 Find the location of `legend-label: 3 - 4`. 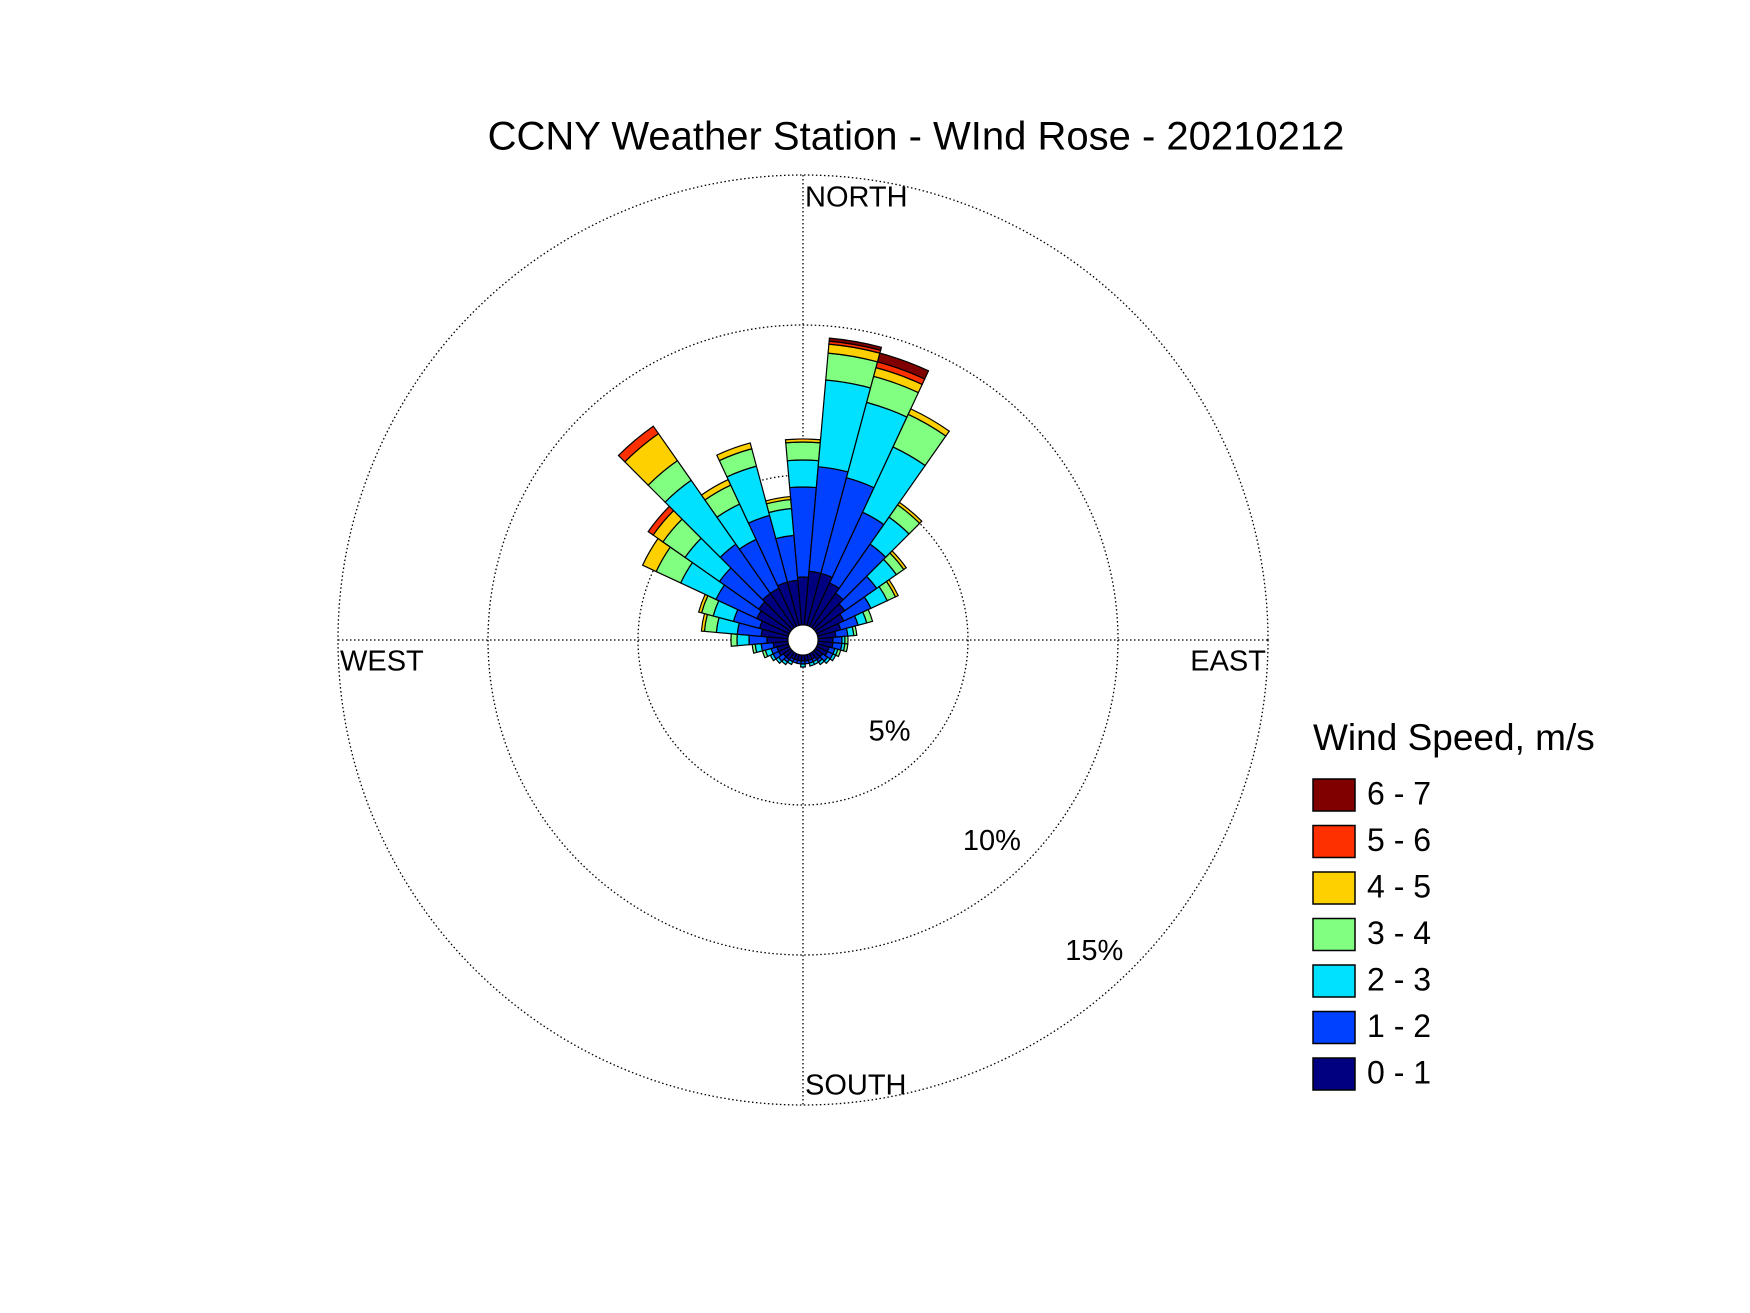

legend-label: 3 - 4 is located at coordinates (1399, 933).